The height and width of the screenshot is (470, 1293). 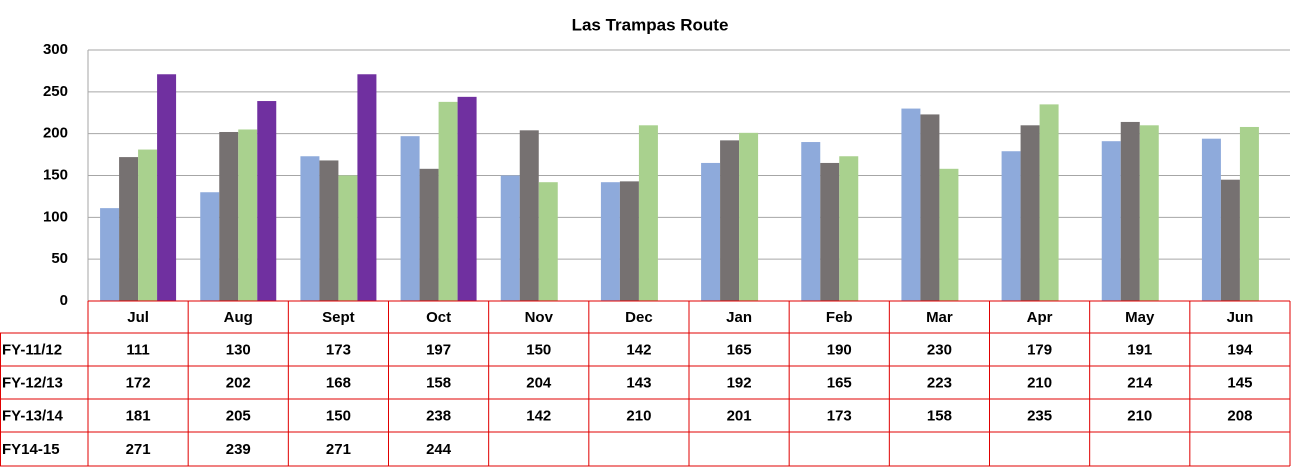 I want to click on legend-label: FY-11/12, so click(x=32, y=349).